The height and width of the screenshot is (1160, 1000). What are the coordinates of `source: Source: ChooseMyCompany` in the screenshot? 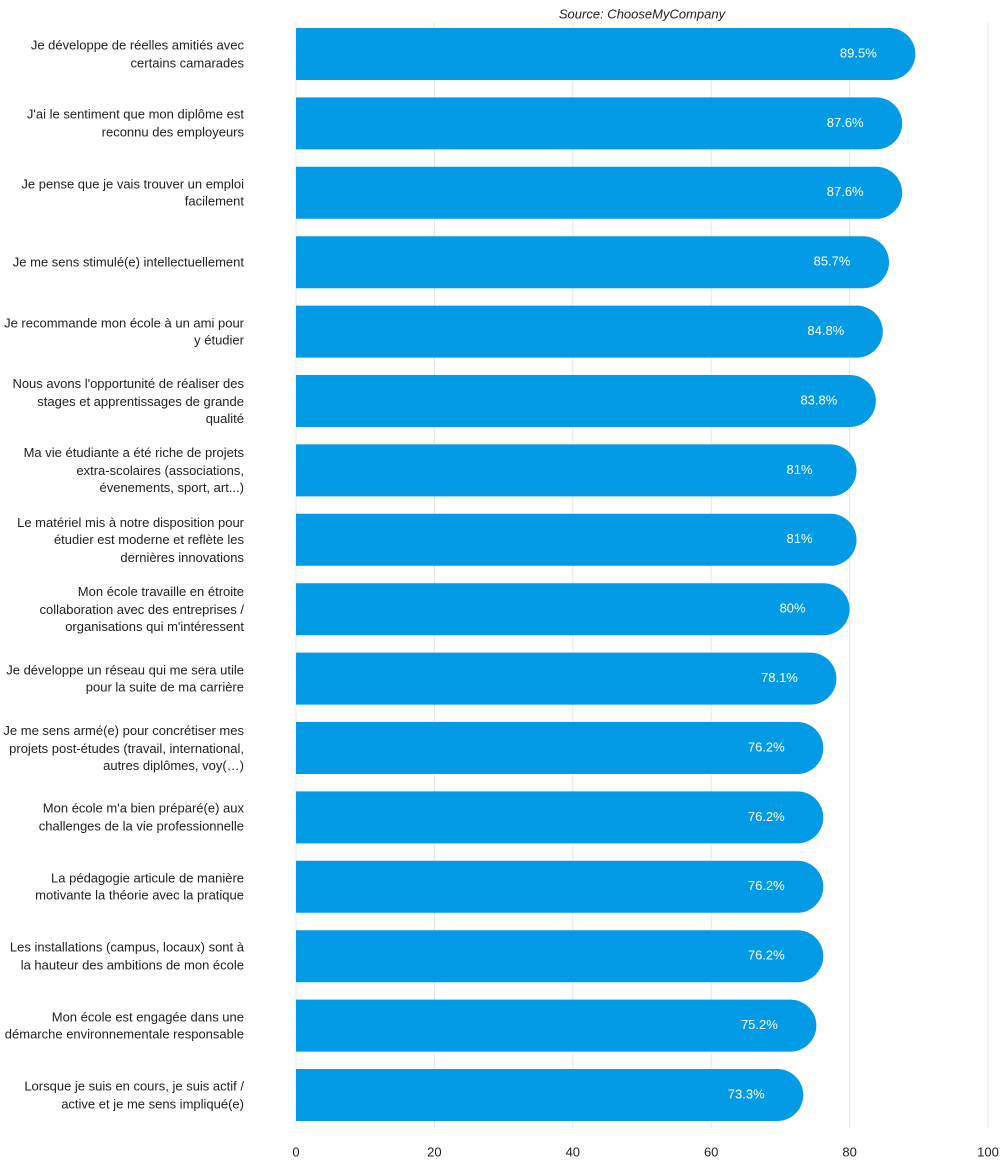 It's located at (643, 13).